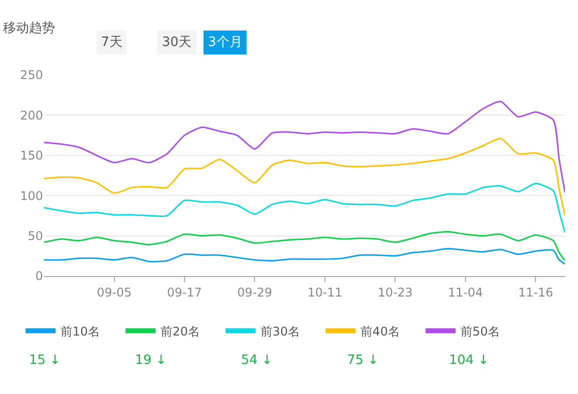  I want to click on text: 15 ↓, so click(45, 360).